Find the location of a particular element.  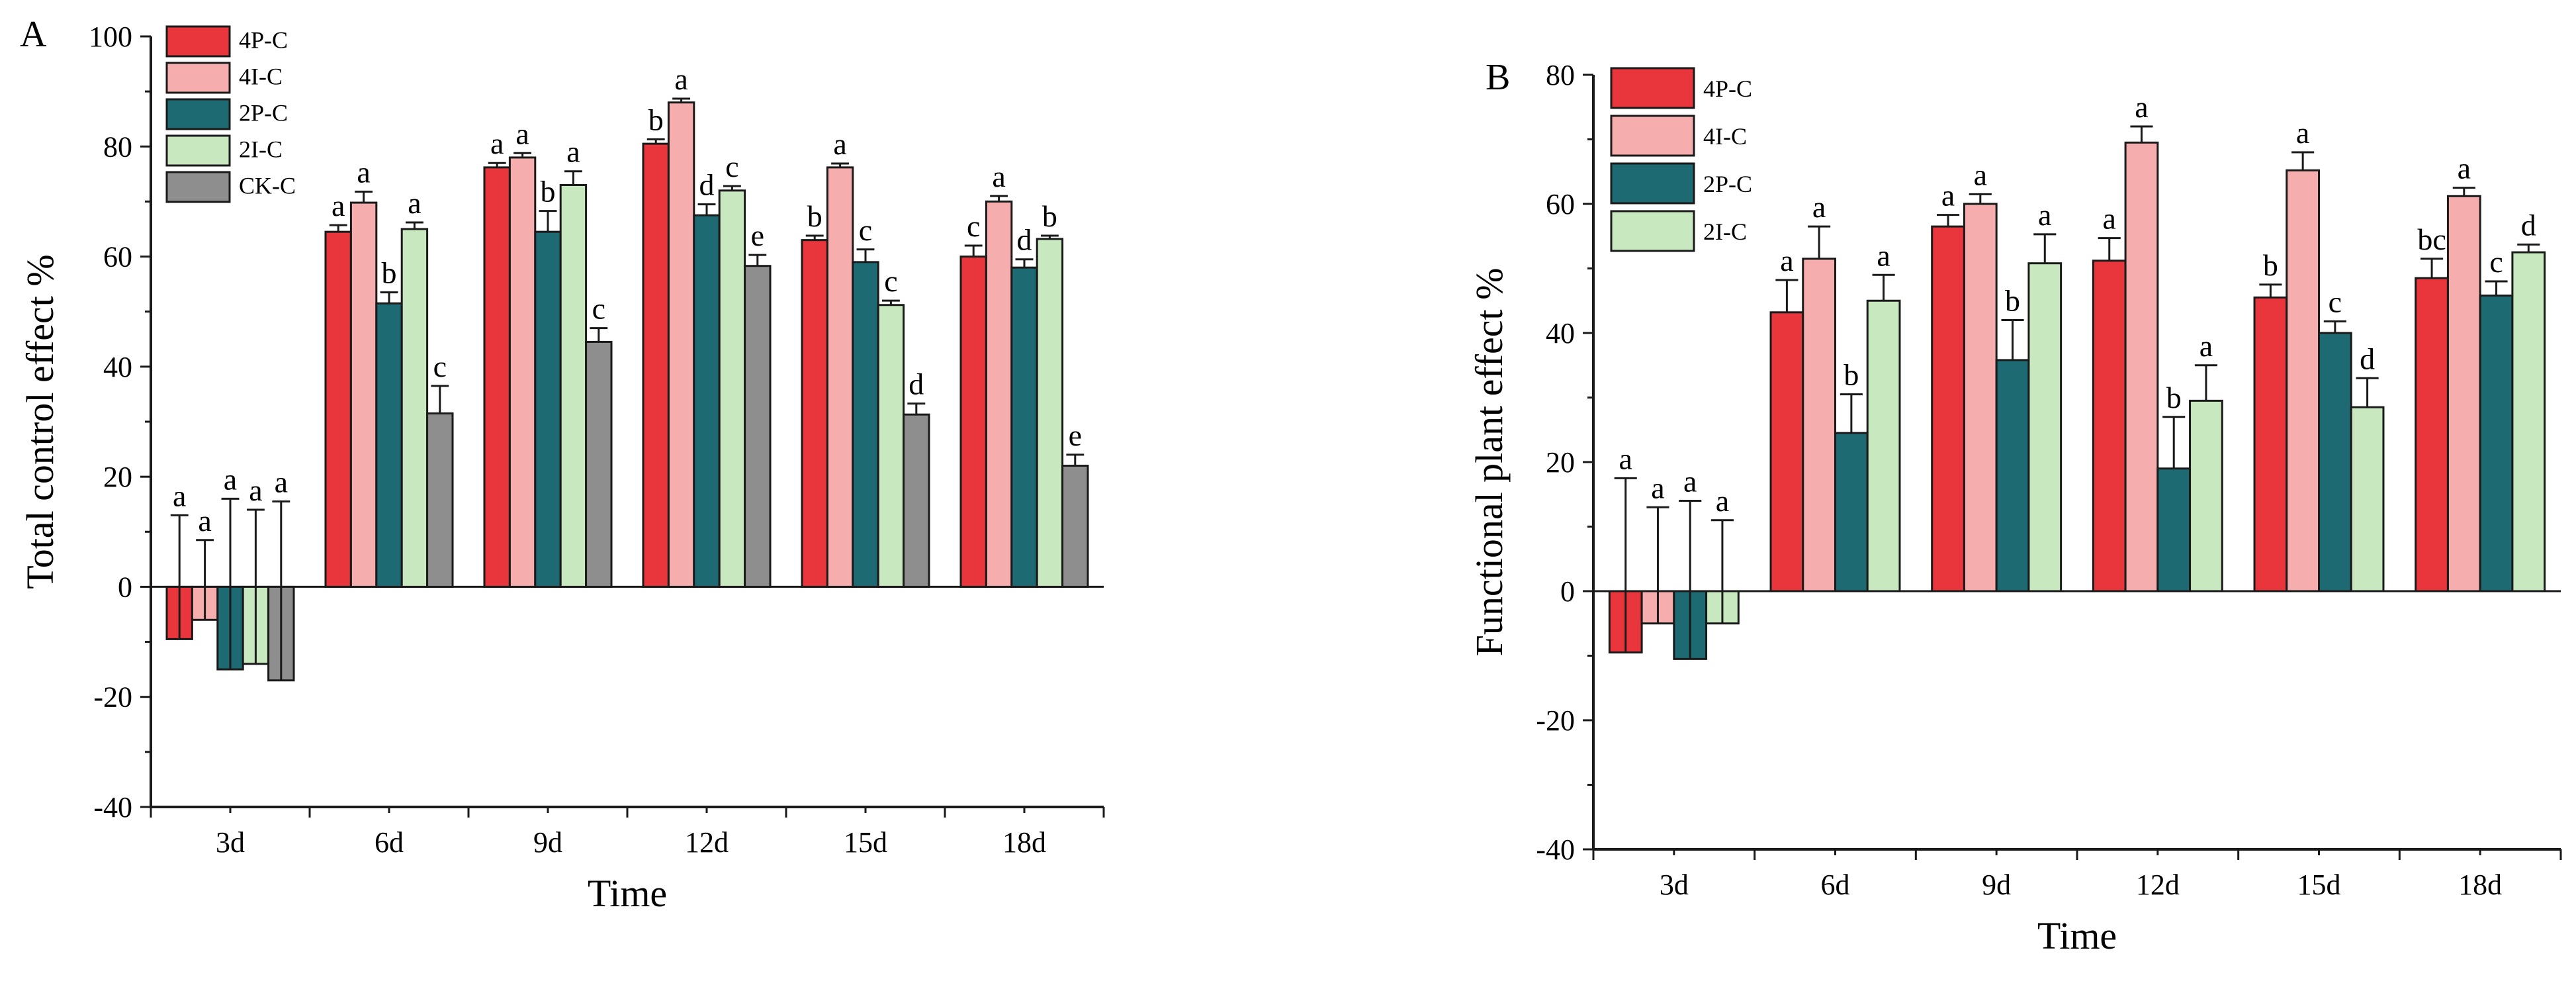

panel-b-legend-label: 4P-C is located at coordinates (1727, 88).